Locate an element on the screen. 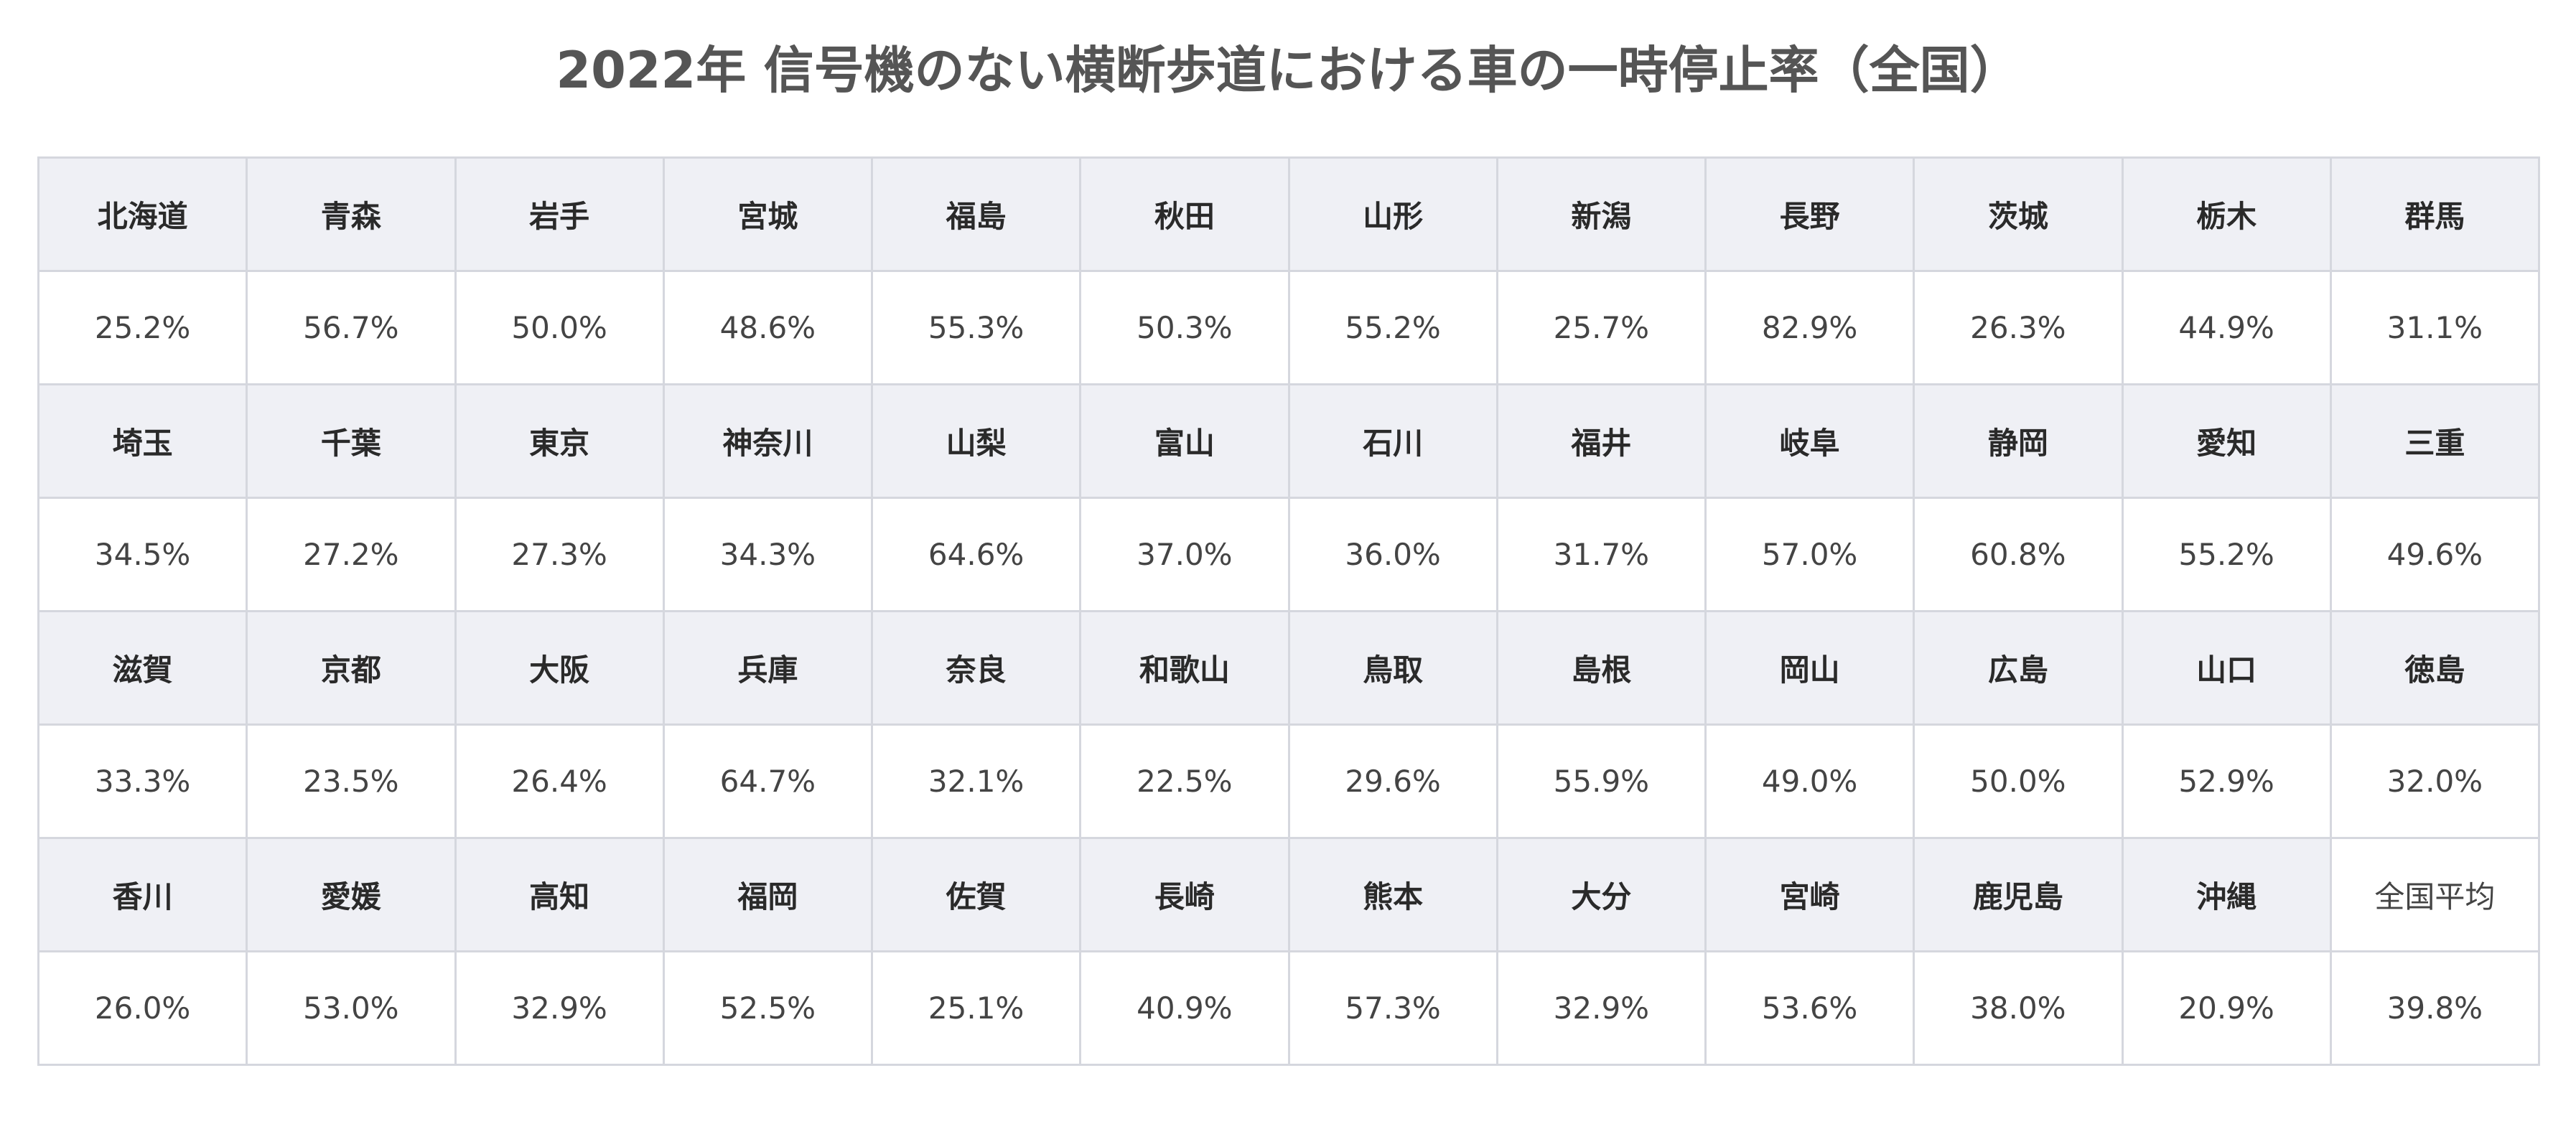 The image size is (2576, 1124). prefecture-name-cell: 福岡 is located at coordinates (768, 894).